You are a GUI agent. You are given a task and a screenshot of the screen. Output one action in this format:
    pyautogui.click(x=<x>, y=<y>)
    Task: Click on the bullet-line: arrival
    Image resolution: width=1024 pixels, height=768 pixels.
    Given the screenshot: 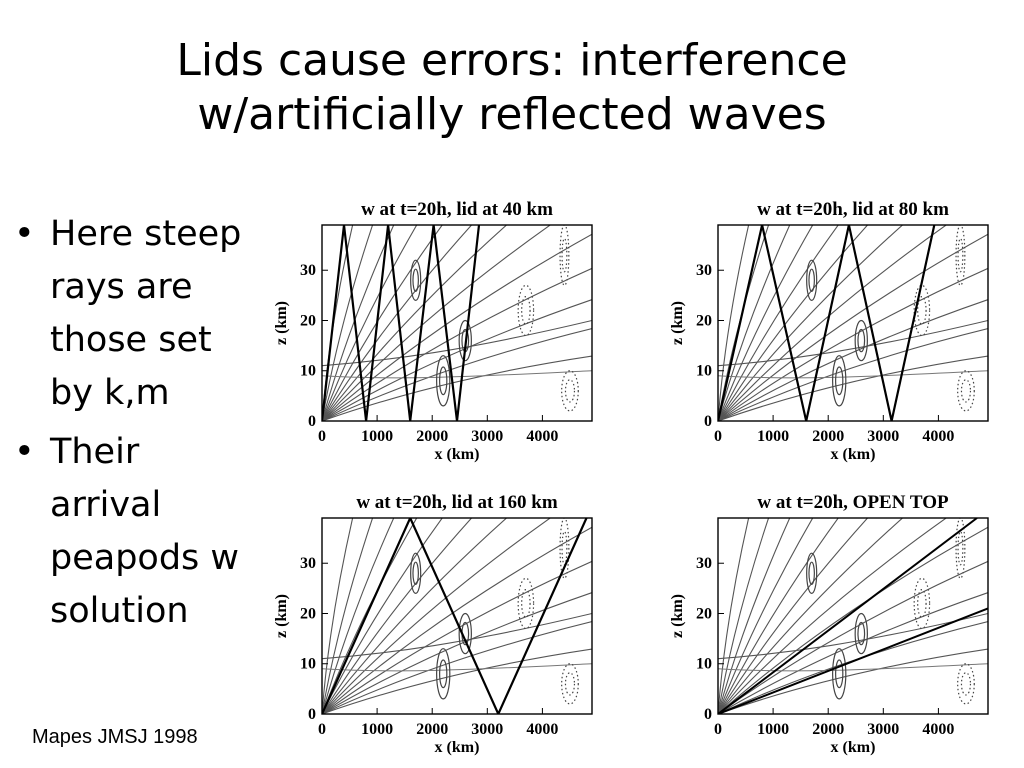 What is the action you would take?
    pyautogui.click(x=106, y=505)
    